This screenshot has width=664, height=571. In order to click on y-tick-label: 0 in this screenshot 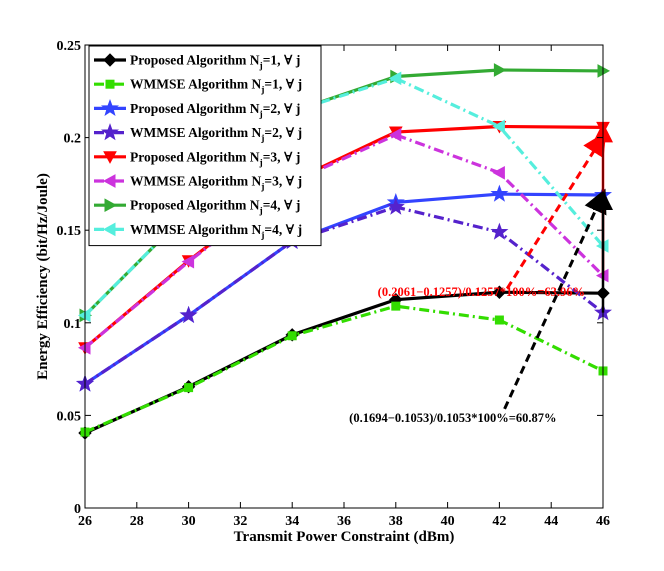, I will do `click(77, 509)`.